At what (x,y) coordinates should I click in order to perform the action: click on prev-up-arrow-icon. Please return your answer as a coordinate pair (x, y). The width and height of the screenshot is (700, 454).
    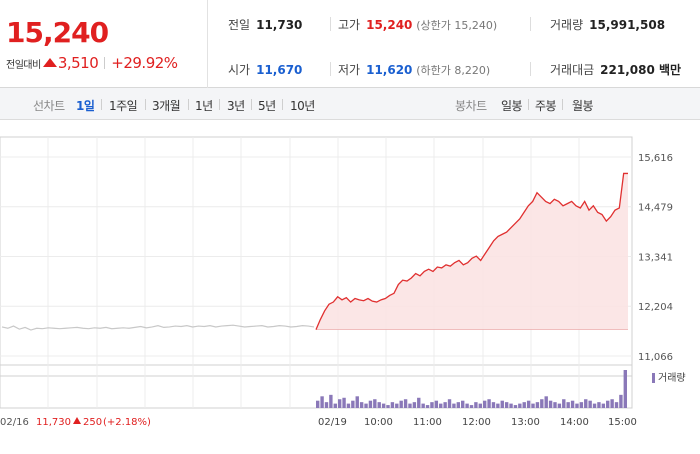
    Looking at the image, I should click on (77, 420).